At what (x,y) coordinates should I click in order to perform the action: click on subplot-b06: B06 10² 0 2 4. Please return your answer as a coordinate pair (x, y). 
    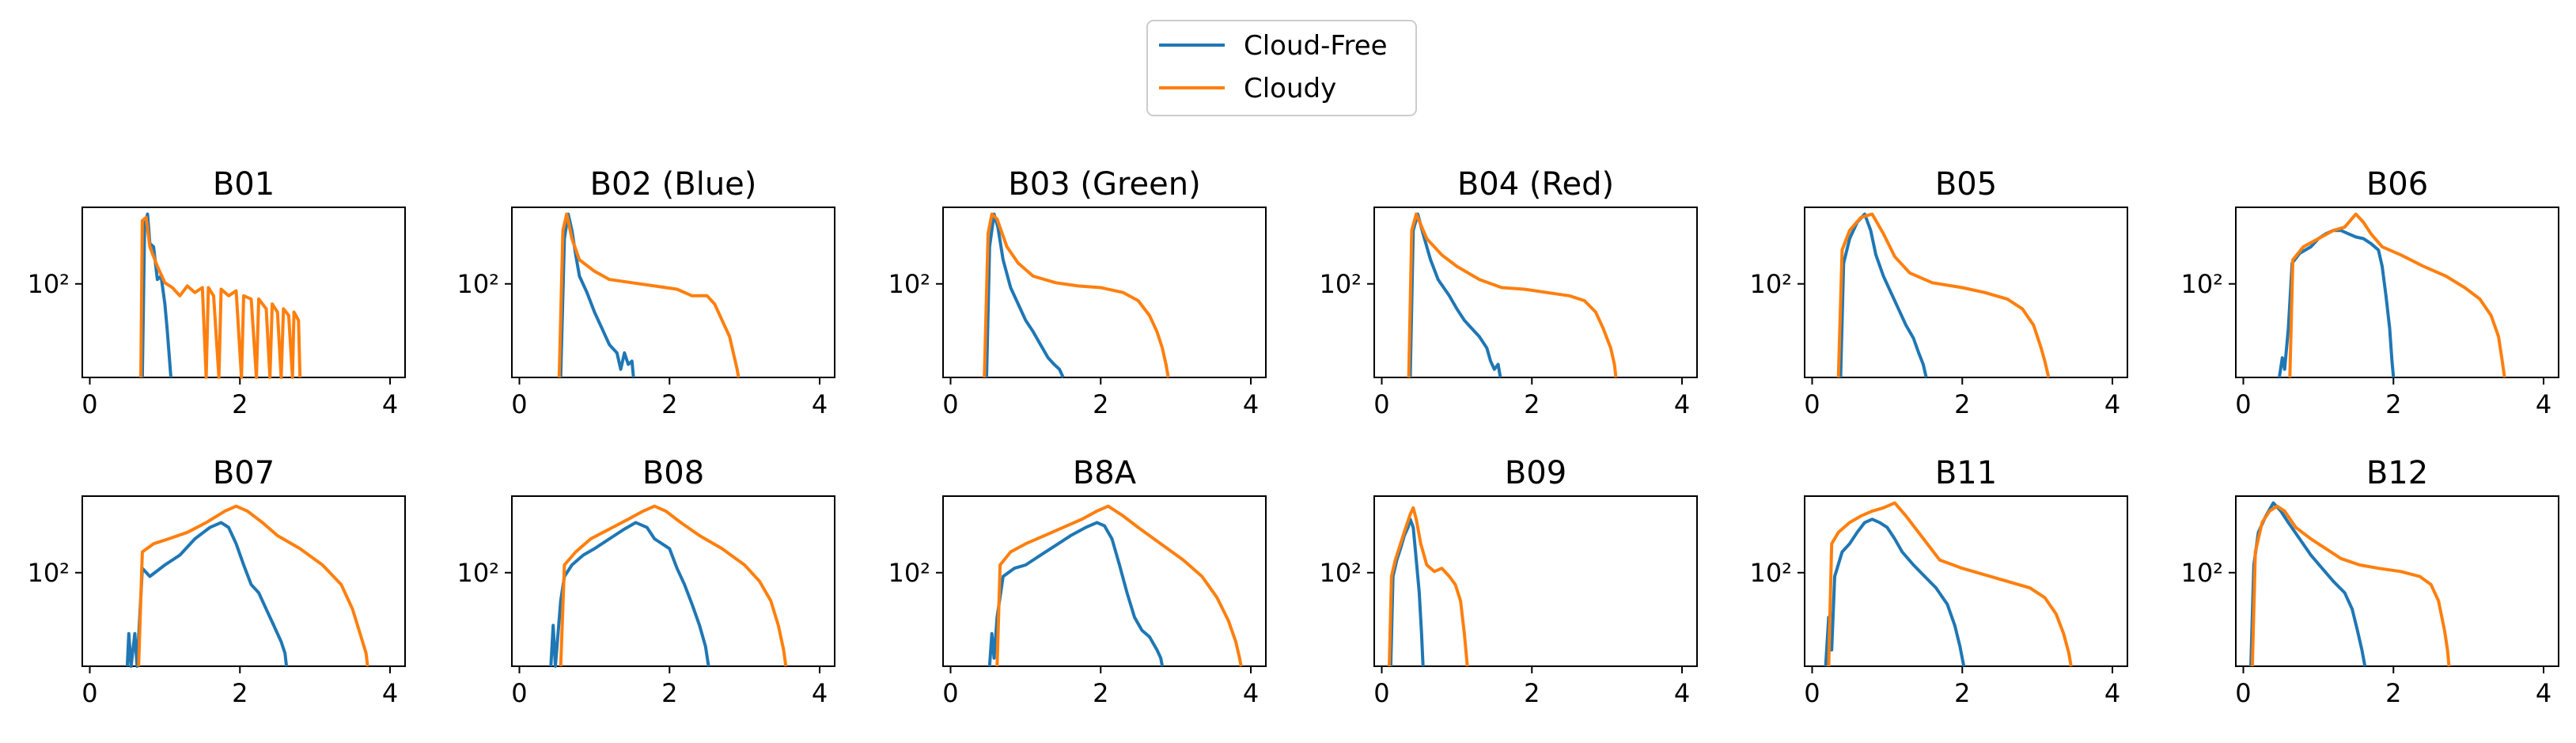
    Looking at the image, I should click on (2369, 292).